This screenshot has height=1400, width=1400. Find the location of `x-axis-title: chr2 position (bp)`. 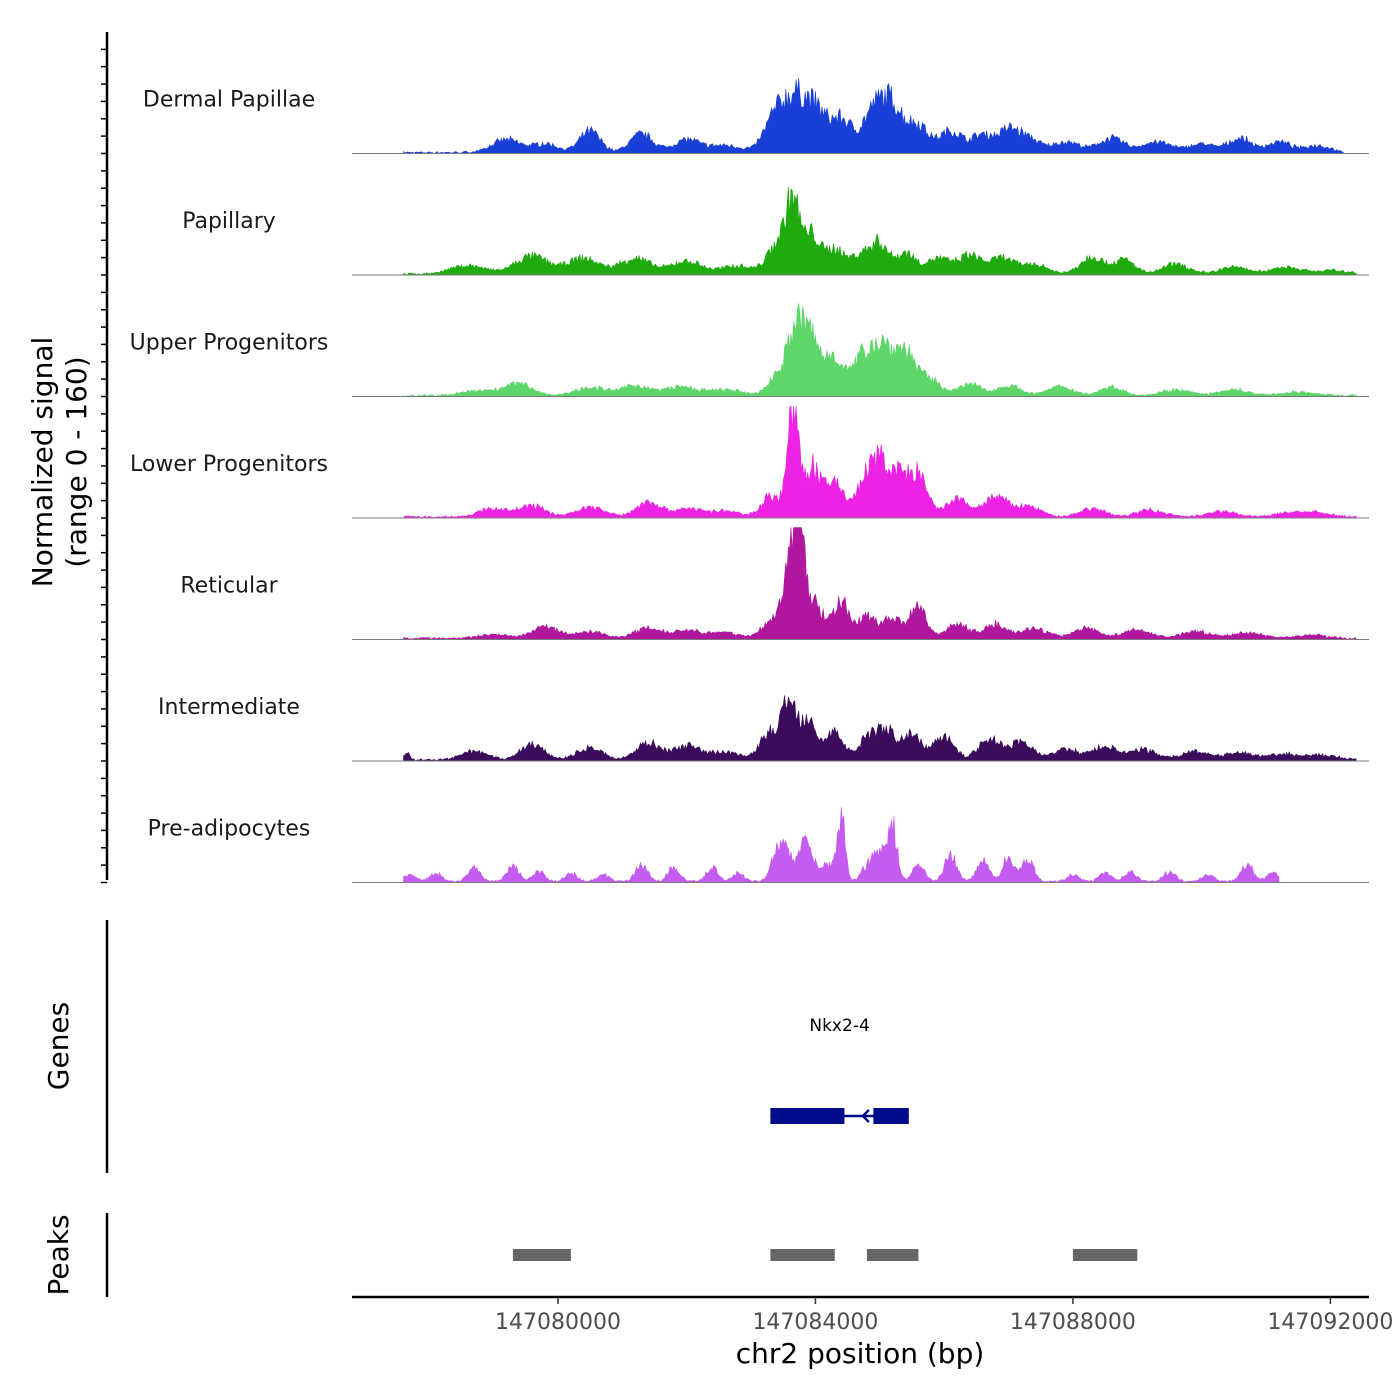

x-axis-title: chr2 position (bp) is located at coordinates (860, 1353).